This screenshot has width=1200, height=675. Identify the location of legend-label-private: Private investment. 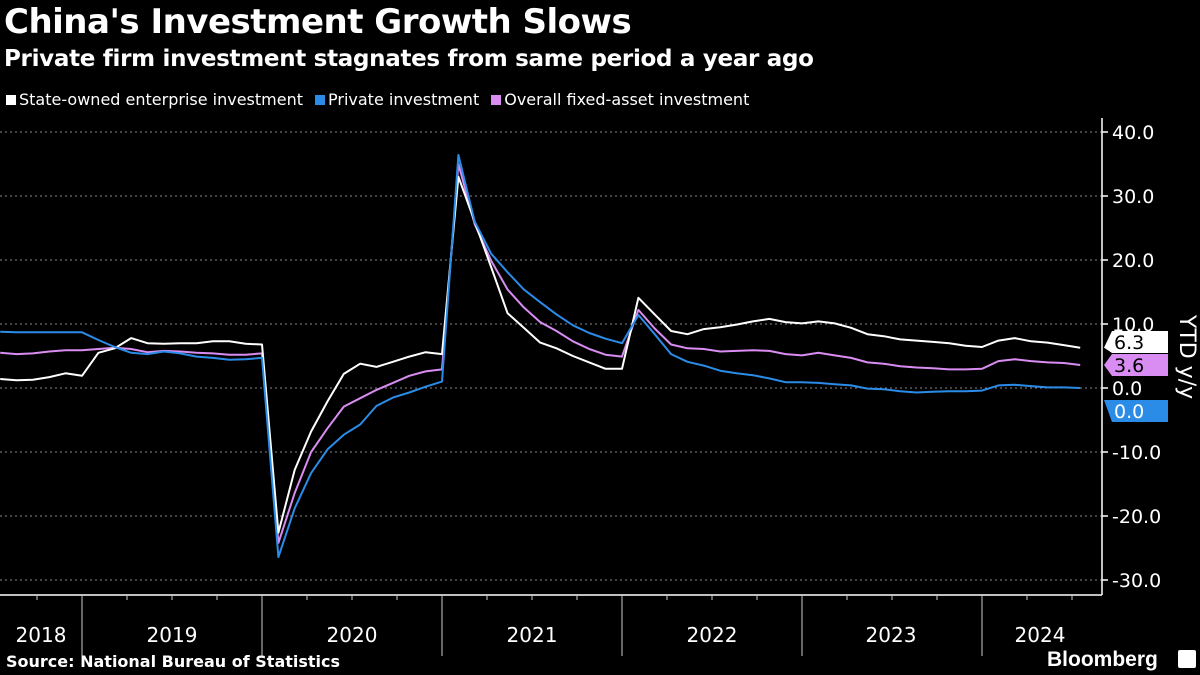
(404, 99).